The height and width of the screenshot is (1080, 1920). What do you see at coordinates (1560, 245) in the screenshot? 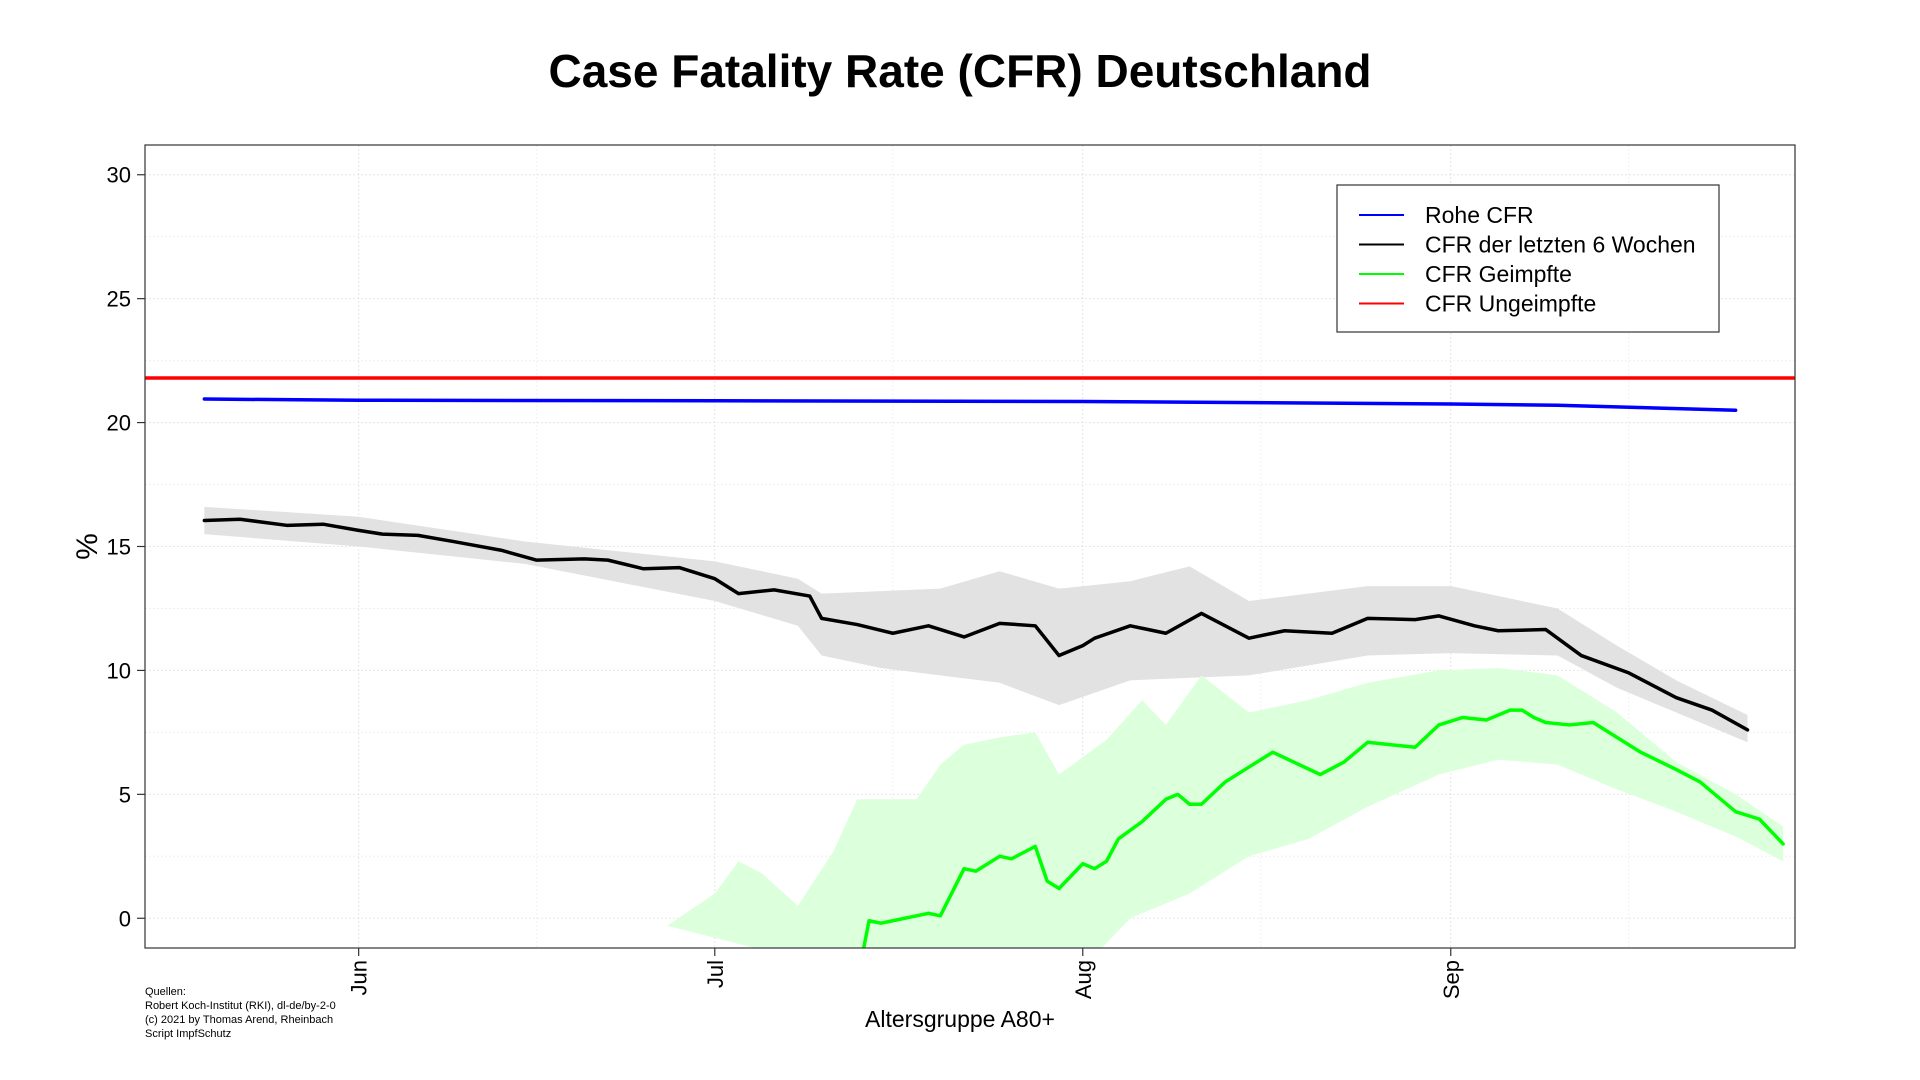
I see `legend-label: CFR der letzten 6 Wochen` at bounding box center [1560, 245].